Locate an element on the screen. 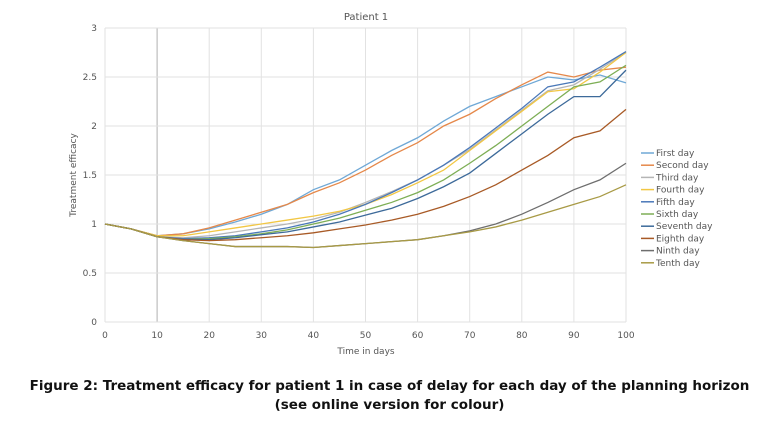  x-axis-label: Time in days is located at coordinates (365, 352).